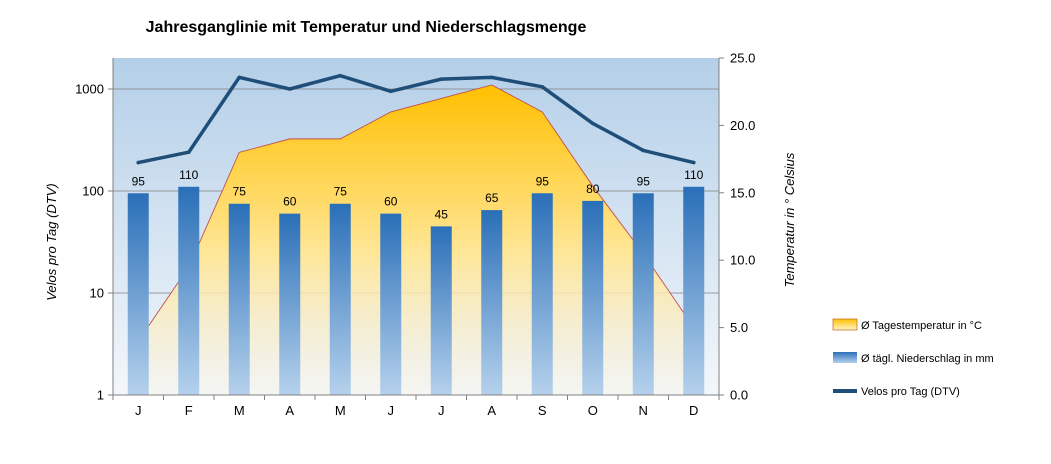 Image resolution: width=1051 pixels, height=464 pixels. What do you see at coordinates (921, 326) in the screenshot?
I see `legend-label-temperature: Ø Tagestemperatur in °C` at bounding box center [921, 326].